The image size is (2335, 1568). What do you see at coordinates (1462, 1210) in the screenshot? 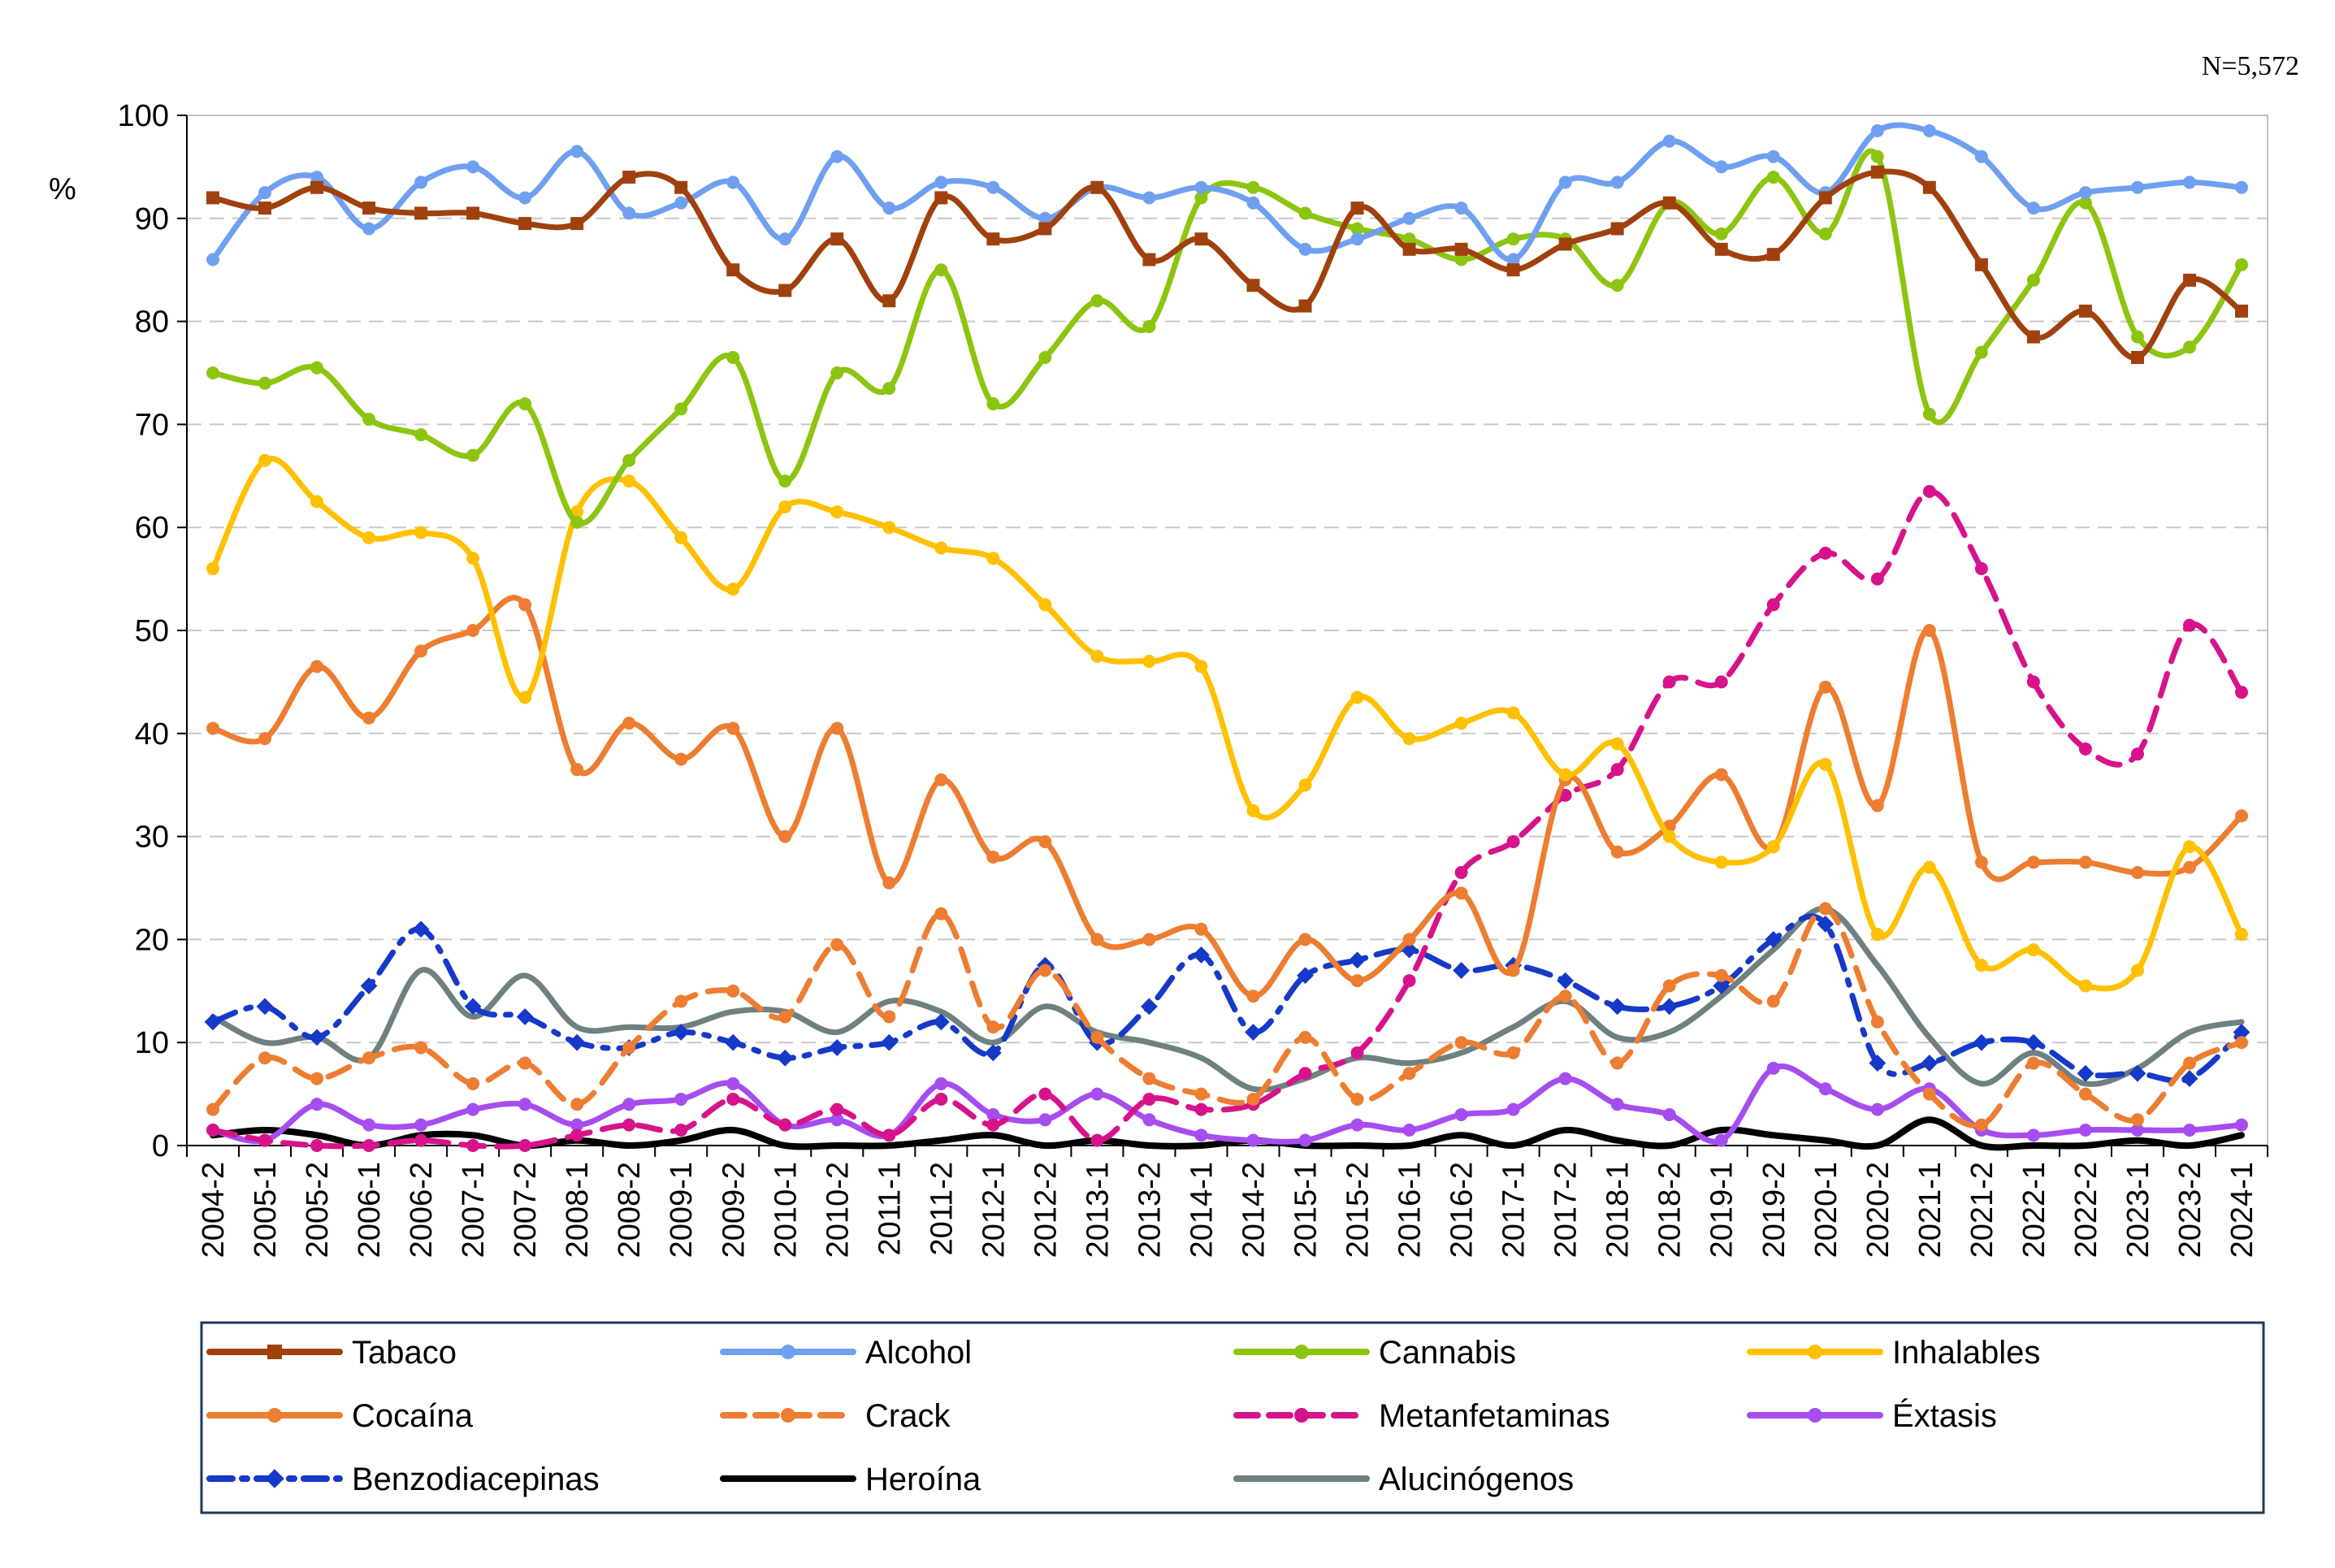
I see `x-tick-label: 2016-2` at bounding box center [1462, 1210].